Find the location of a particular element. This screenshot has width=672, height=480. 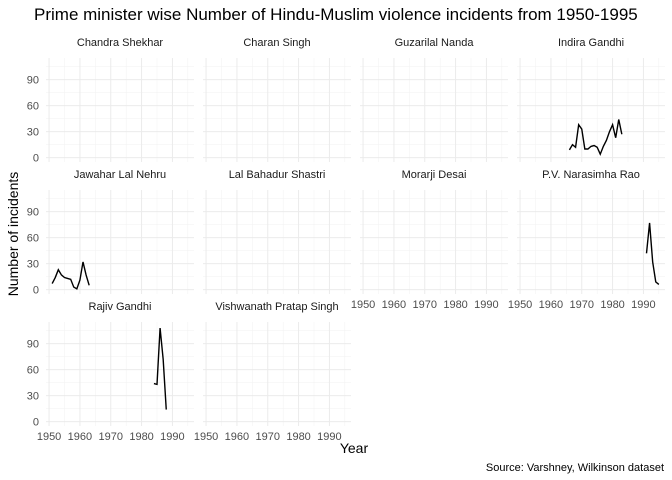

facet-panel: Indira Gandhi is located at coordinates (591, 99).